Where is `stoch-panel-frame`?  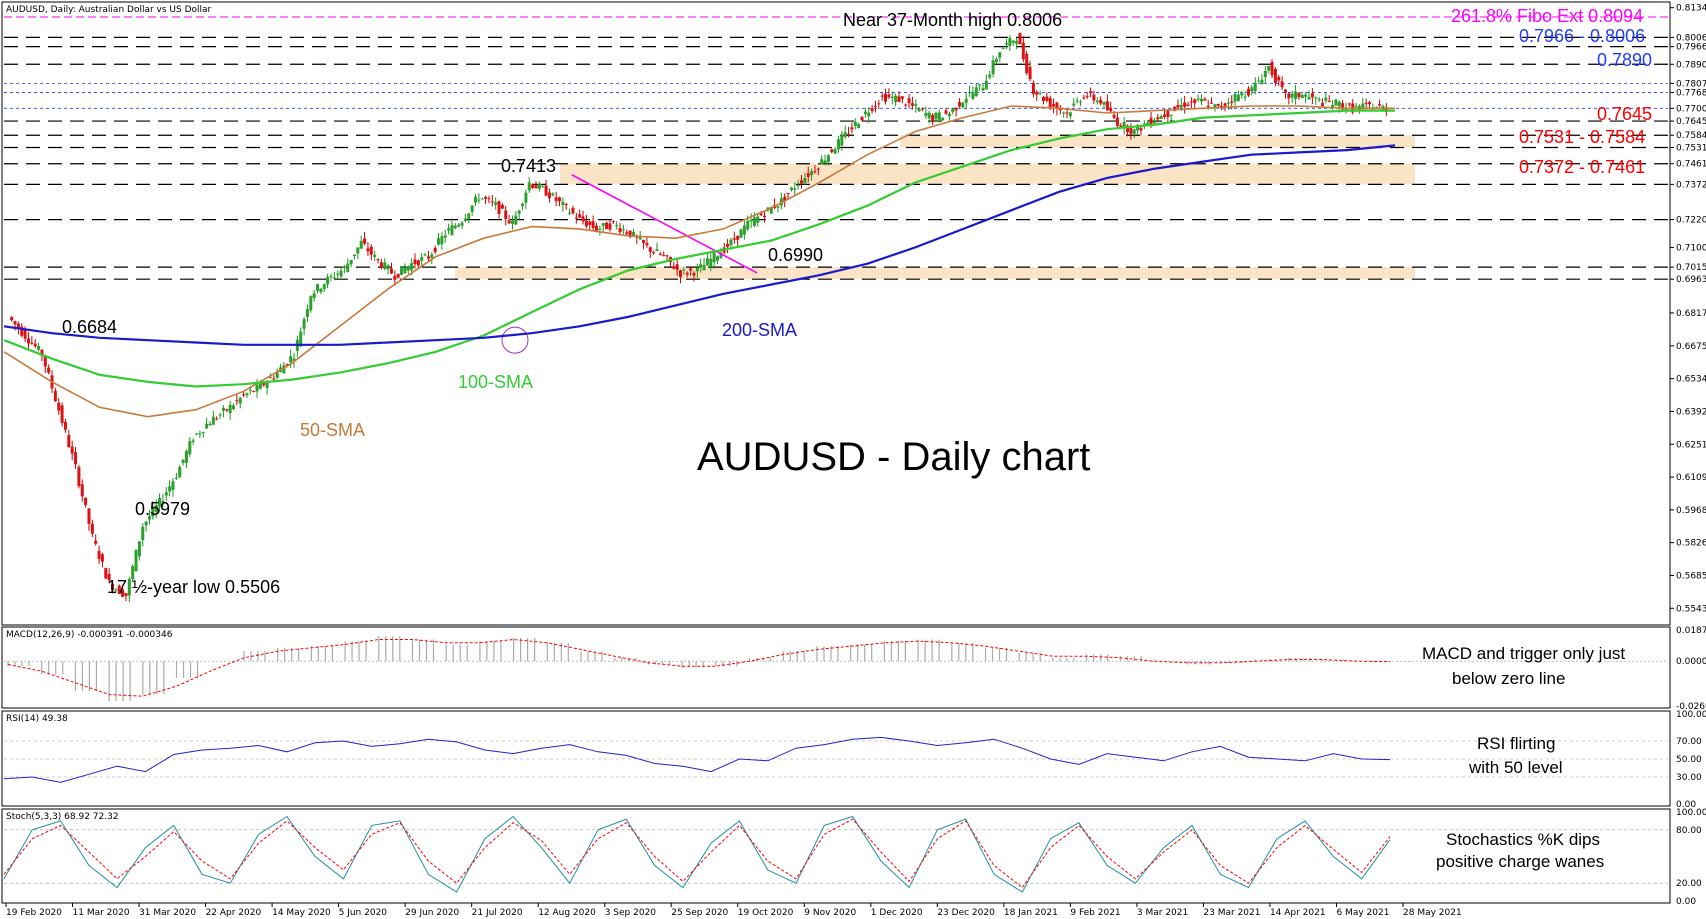 stoch-panel-frame is located at coordinates (836, 856).